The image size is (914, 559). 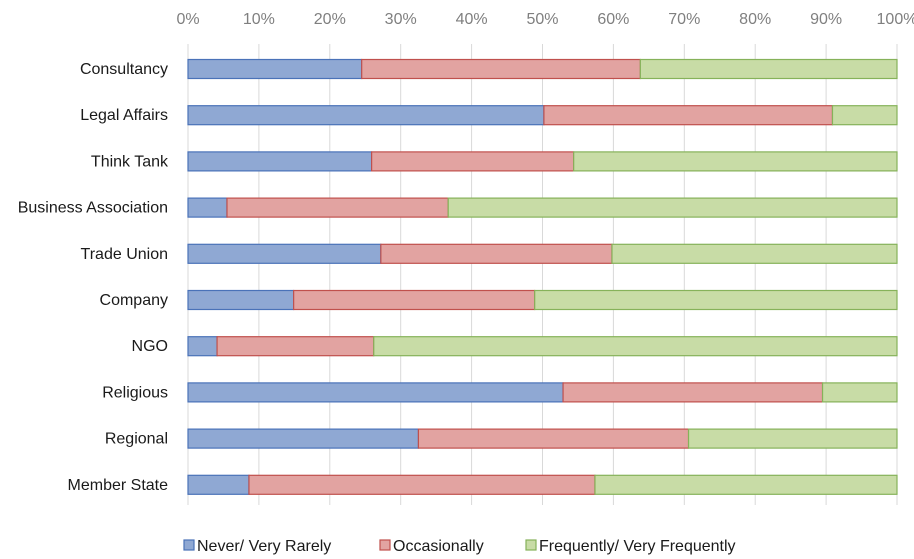 What do you see at coordinates (93, 208) in the screenshot?
I see `category-label: Business Association` at bounding box center [93, 208].